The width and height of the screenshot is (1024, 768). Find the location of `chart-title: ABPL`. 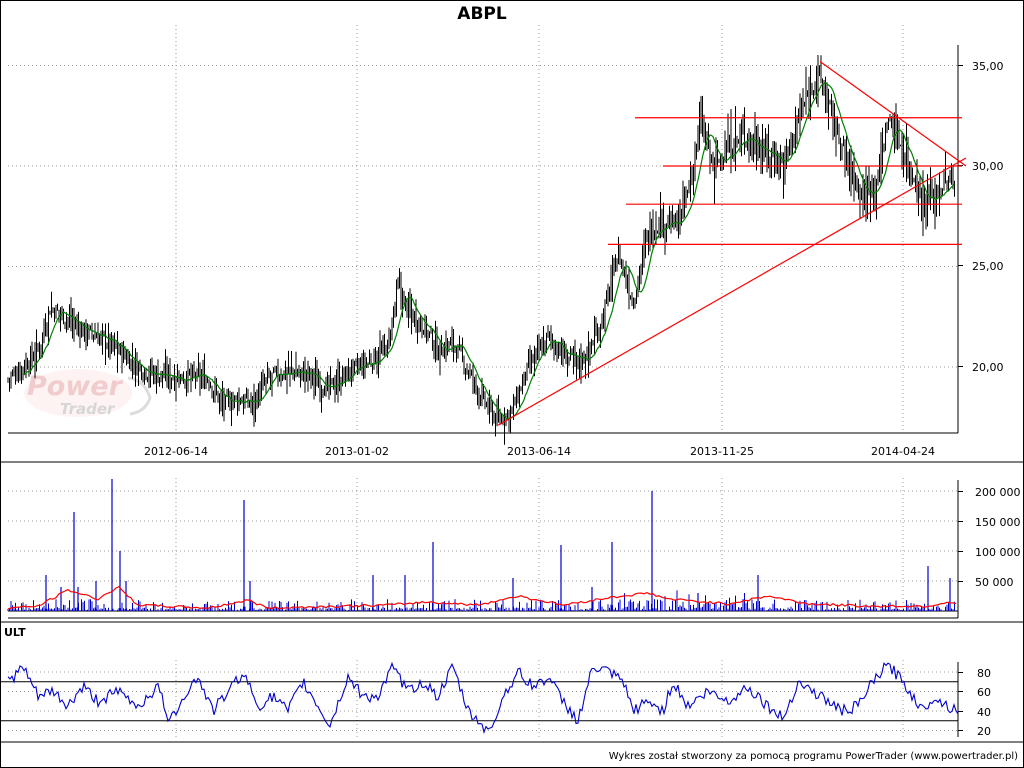

chart-title: ABPL is located at coordinates (482, 14).